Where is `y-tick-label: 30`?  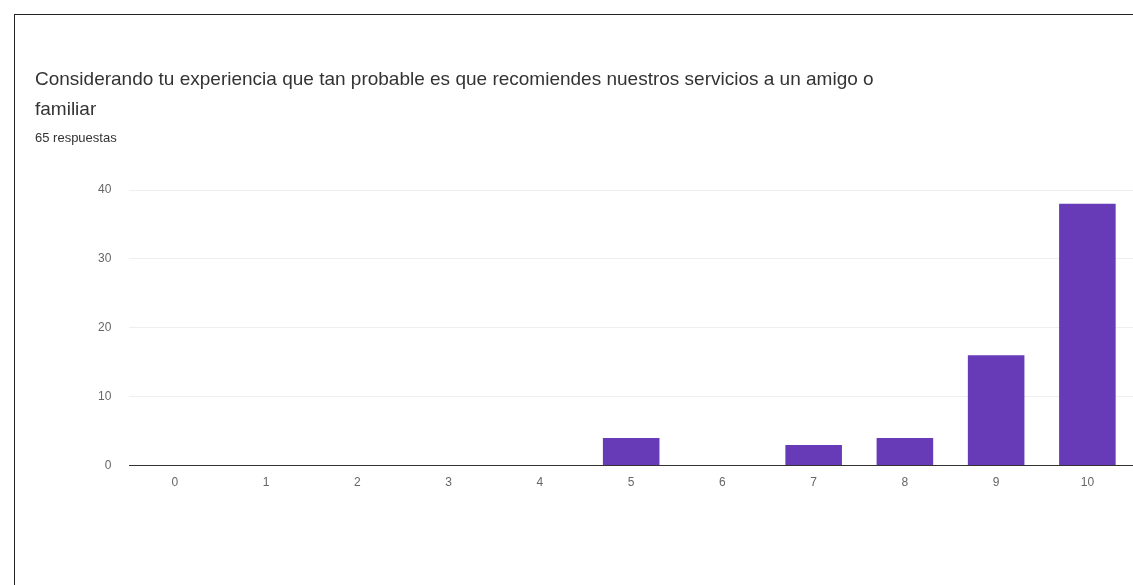 y-tick-label: 30 is located at coordinates (104, 258).